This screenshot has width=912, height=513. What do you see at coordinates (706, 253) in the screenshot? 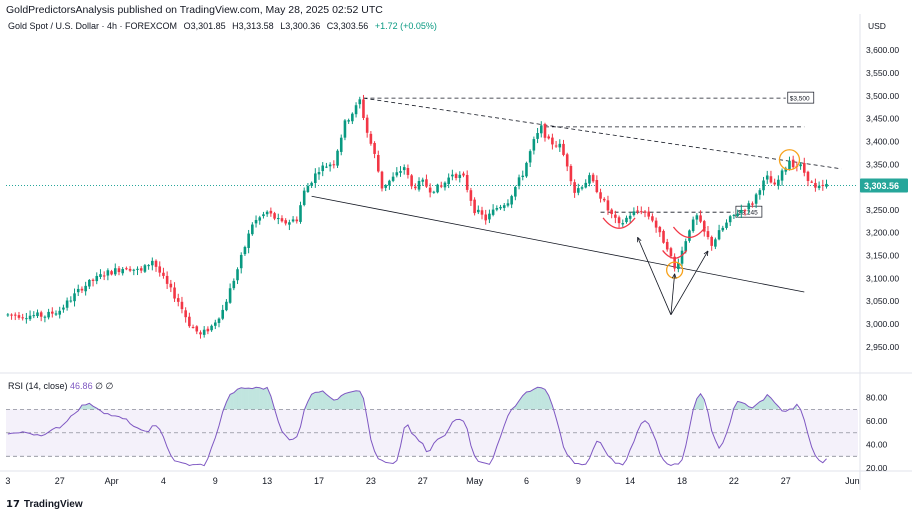
I see `arrow-head` at bounding box center [706, 253].